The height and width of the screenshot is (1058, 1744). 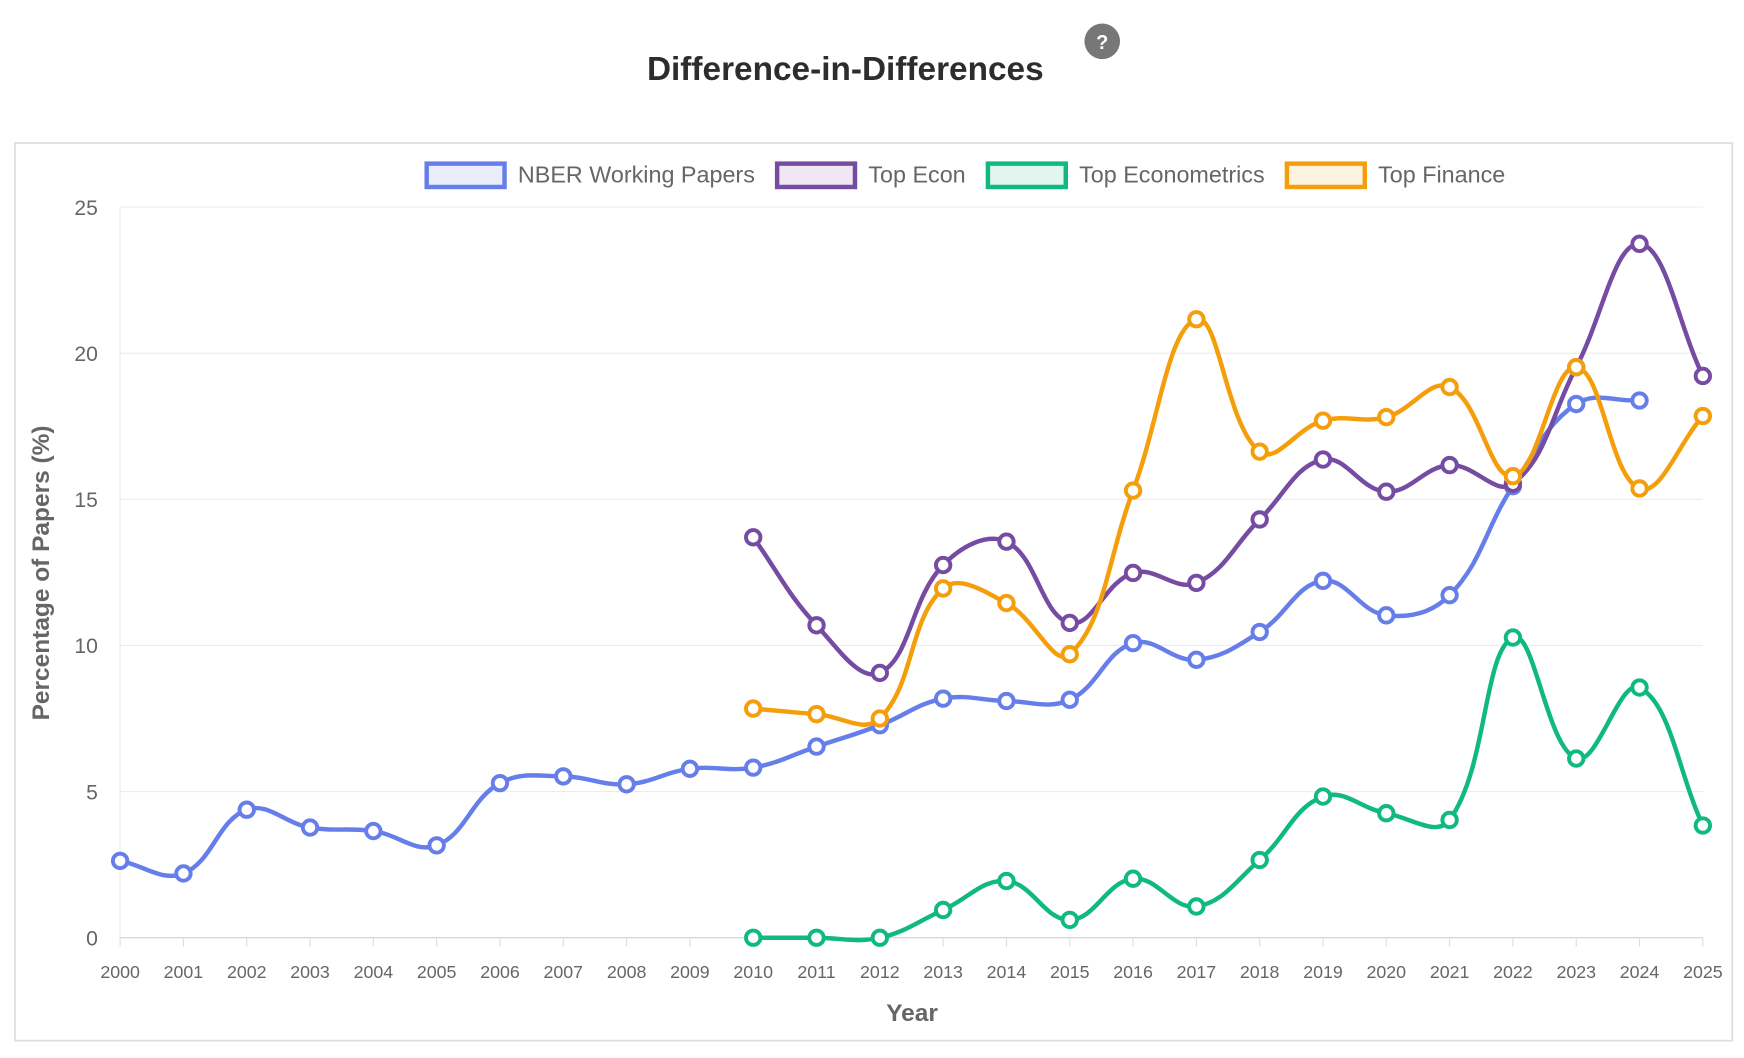 I want to click on x-tick-label: 2012, so click(x=880, y=972).